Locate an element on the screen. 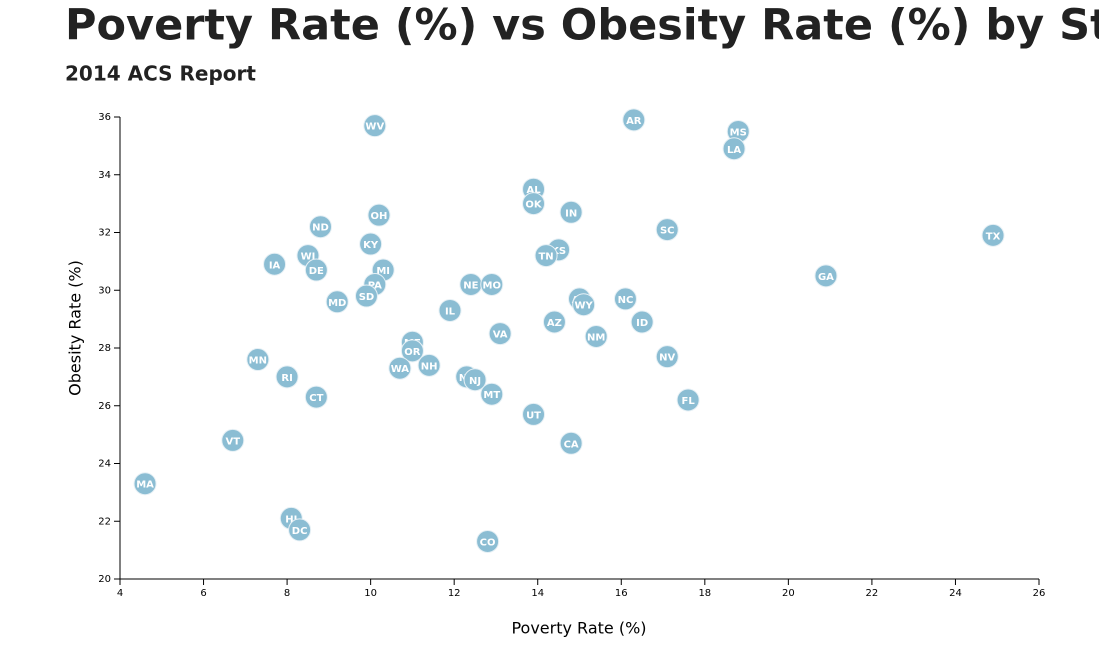  point-label: VT is located at coordinates (233, 441).